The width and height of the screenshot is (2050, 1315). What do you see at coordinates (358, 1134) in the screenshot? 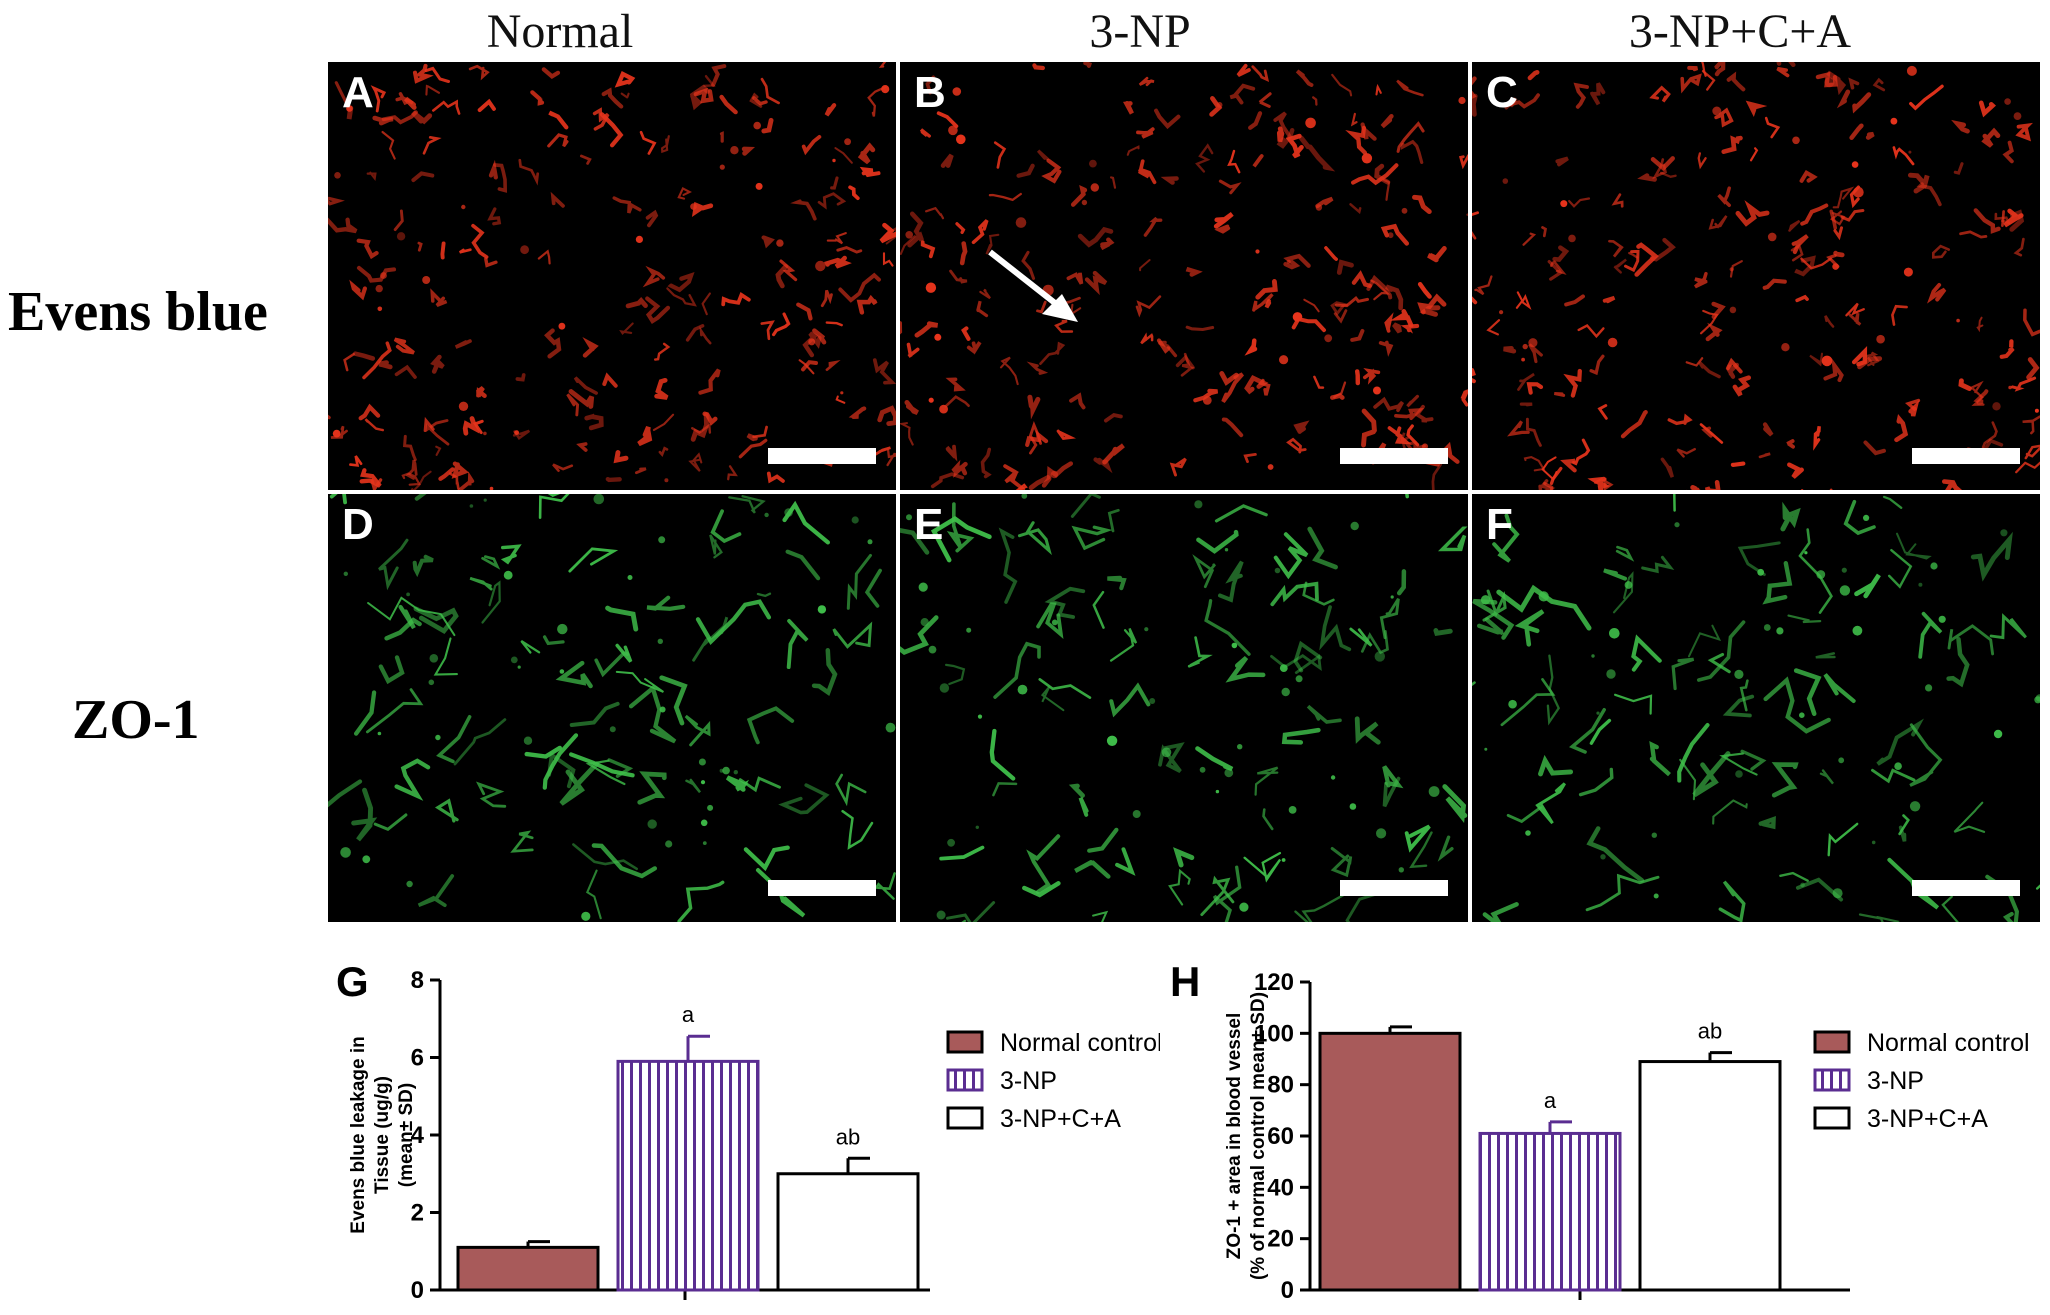
I see `y-axis-label: Evens blue leakage in` at bounding box center [358, 1134].